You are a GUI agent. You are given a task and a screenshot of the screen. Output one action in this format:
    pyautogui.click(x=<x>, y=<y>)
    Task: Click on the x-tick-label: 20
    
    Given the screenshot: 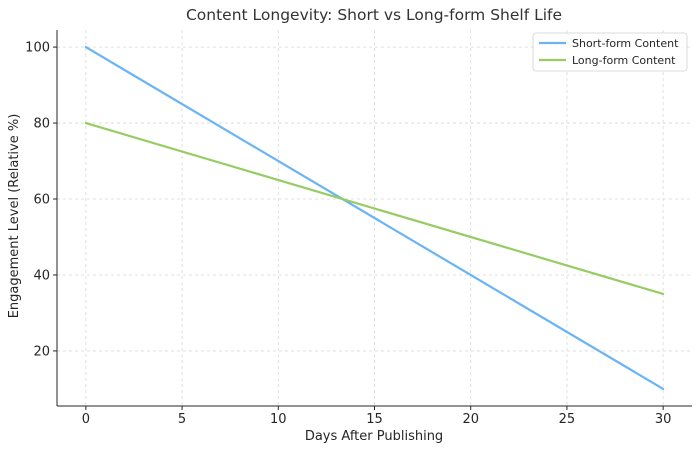 What is the action you would take?
    pyautogui.click(x=470, y=419)
    